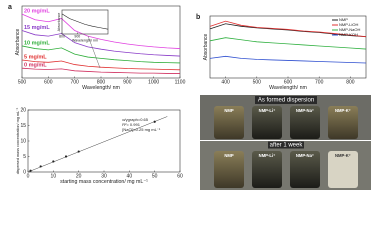 The width and height of the screenshot is (371, 240). What do you see at coordinates (225, 82) in the screenshot?
I see `x-tick-label: 400` at bounding box center [225, 82].